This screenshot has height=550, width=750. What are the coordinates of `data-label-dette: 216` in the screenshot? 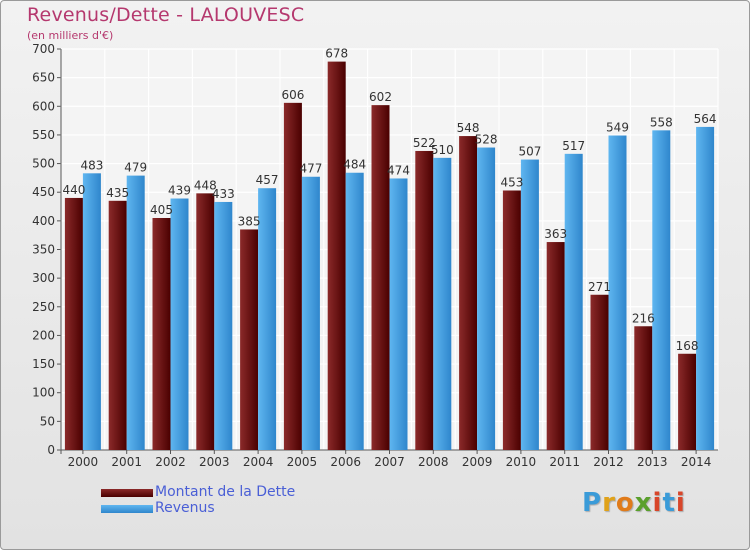 It's located at (643, 318).